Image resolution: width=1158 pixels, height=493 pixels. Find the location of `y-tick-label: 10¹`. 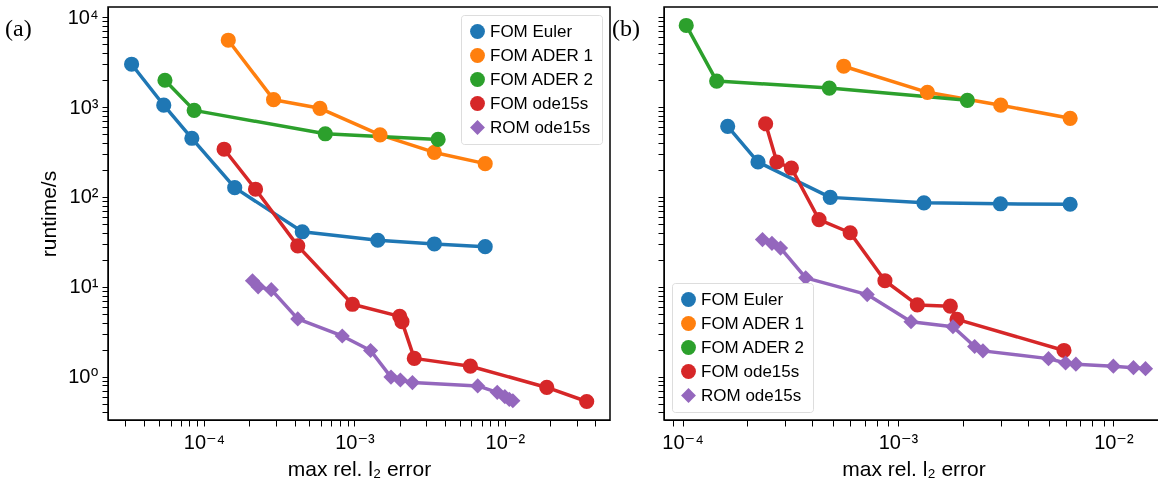

y-tick-label: 10¹ is located at coordinates (84, 286).